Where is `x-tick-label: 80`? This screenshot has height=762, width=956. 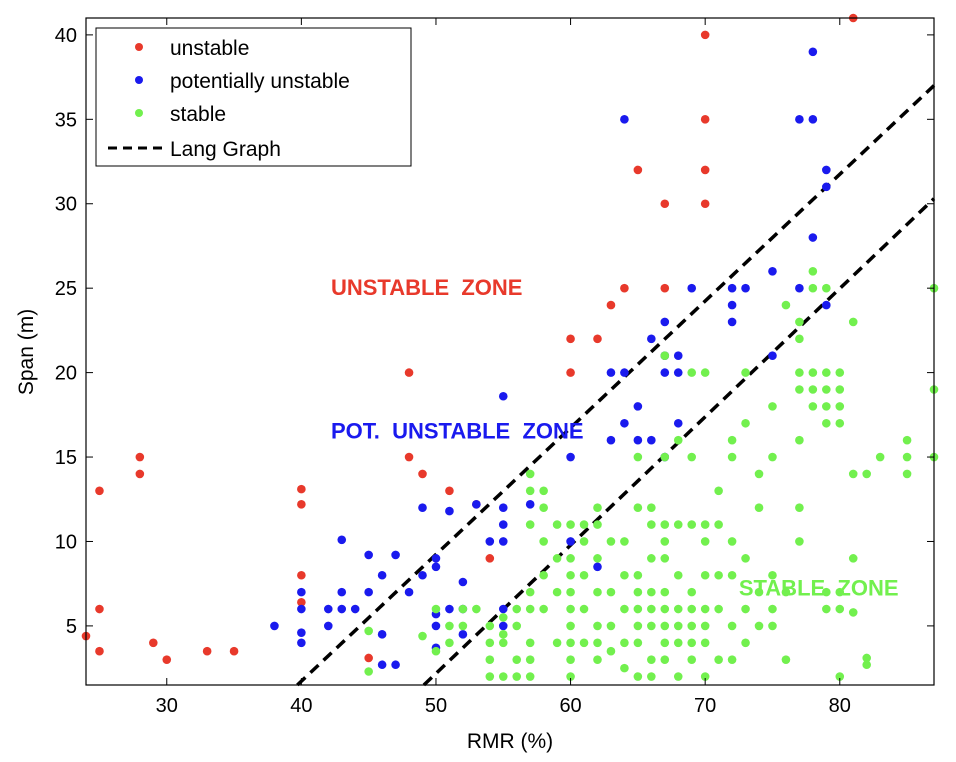 x-tick-label: 80 is located at coordinates (840, 706).